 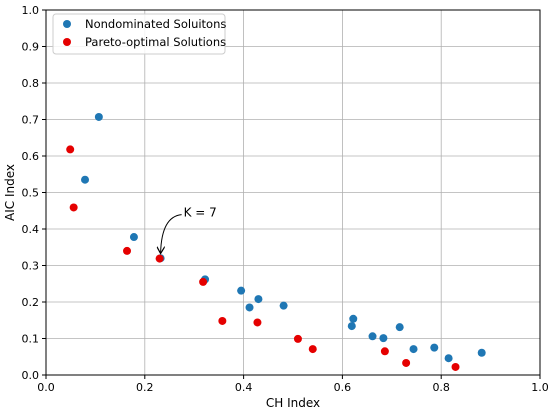 I want to click on x-tick-label: 0.2, so click(x=145, y=387).